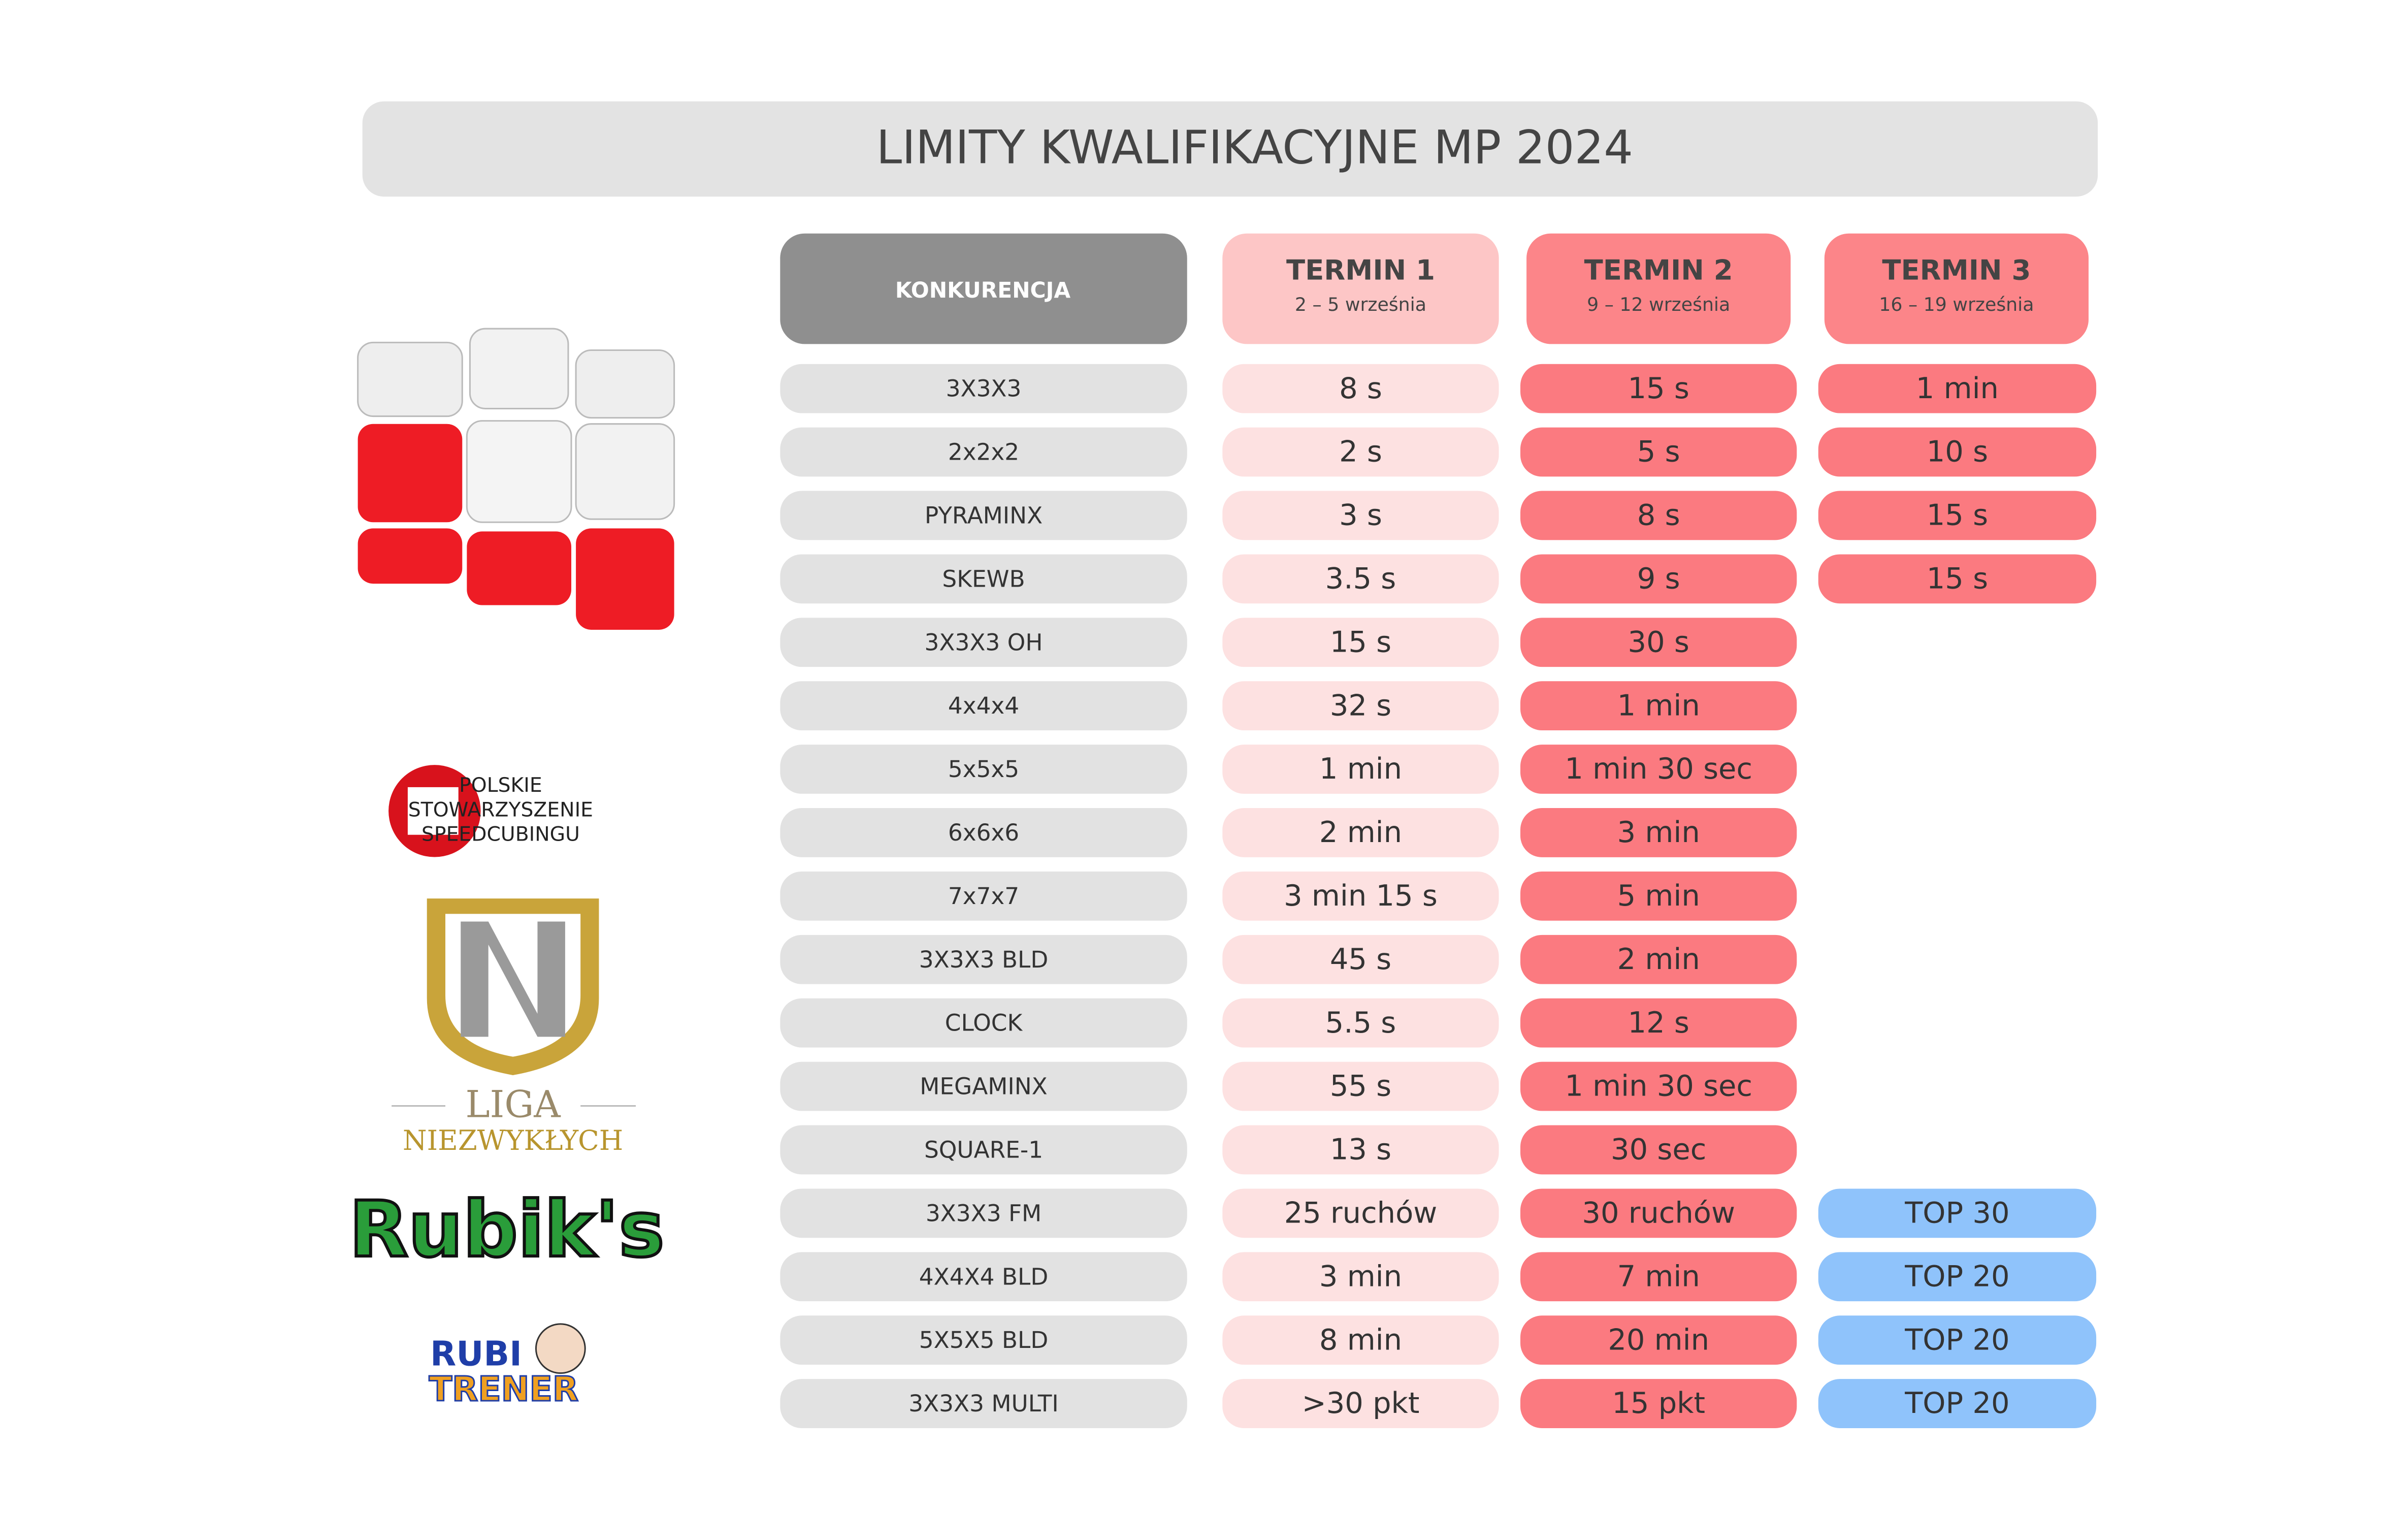  What do you see at coordinates (1659, 1276) in the screenshot?
I see `cell-text: 7 min` at bounding box center [1659, 1276].